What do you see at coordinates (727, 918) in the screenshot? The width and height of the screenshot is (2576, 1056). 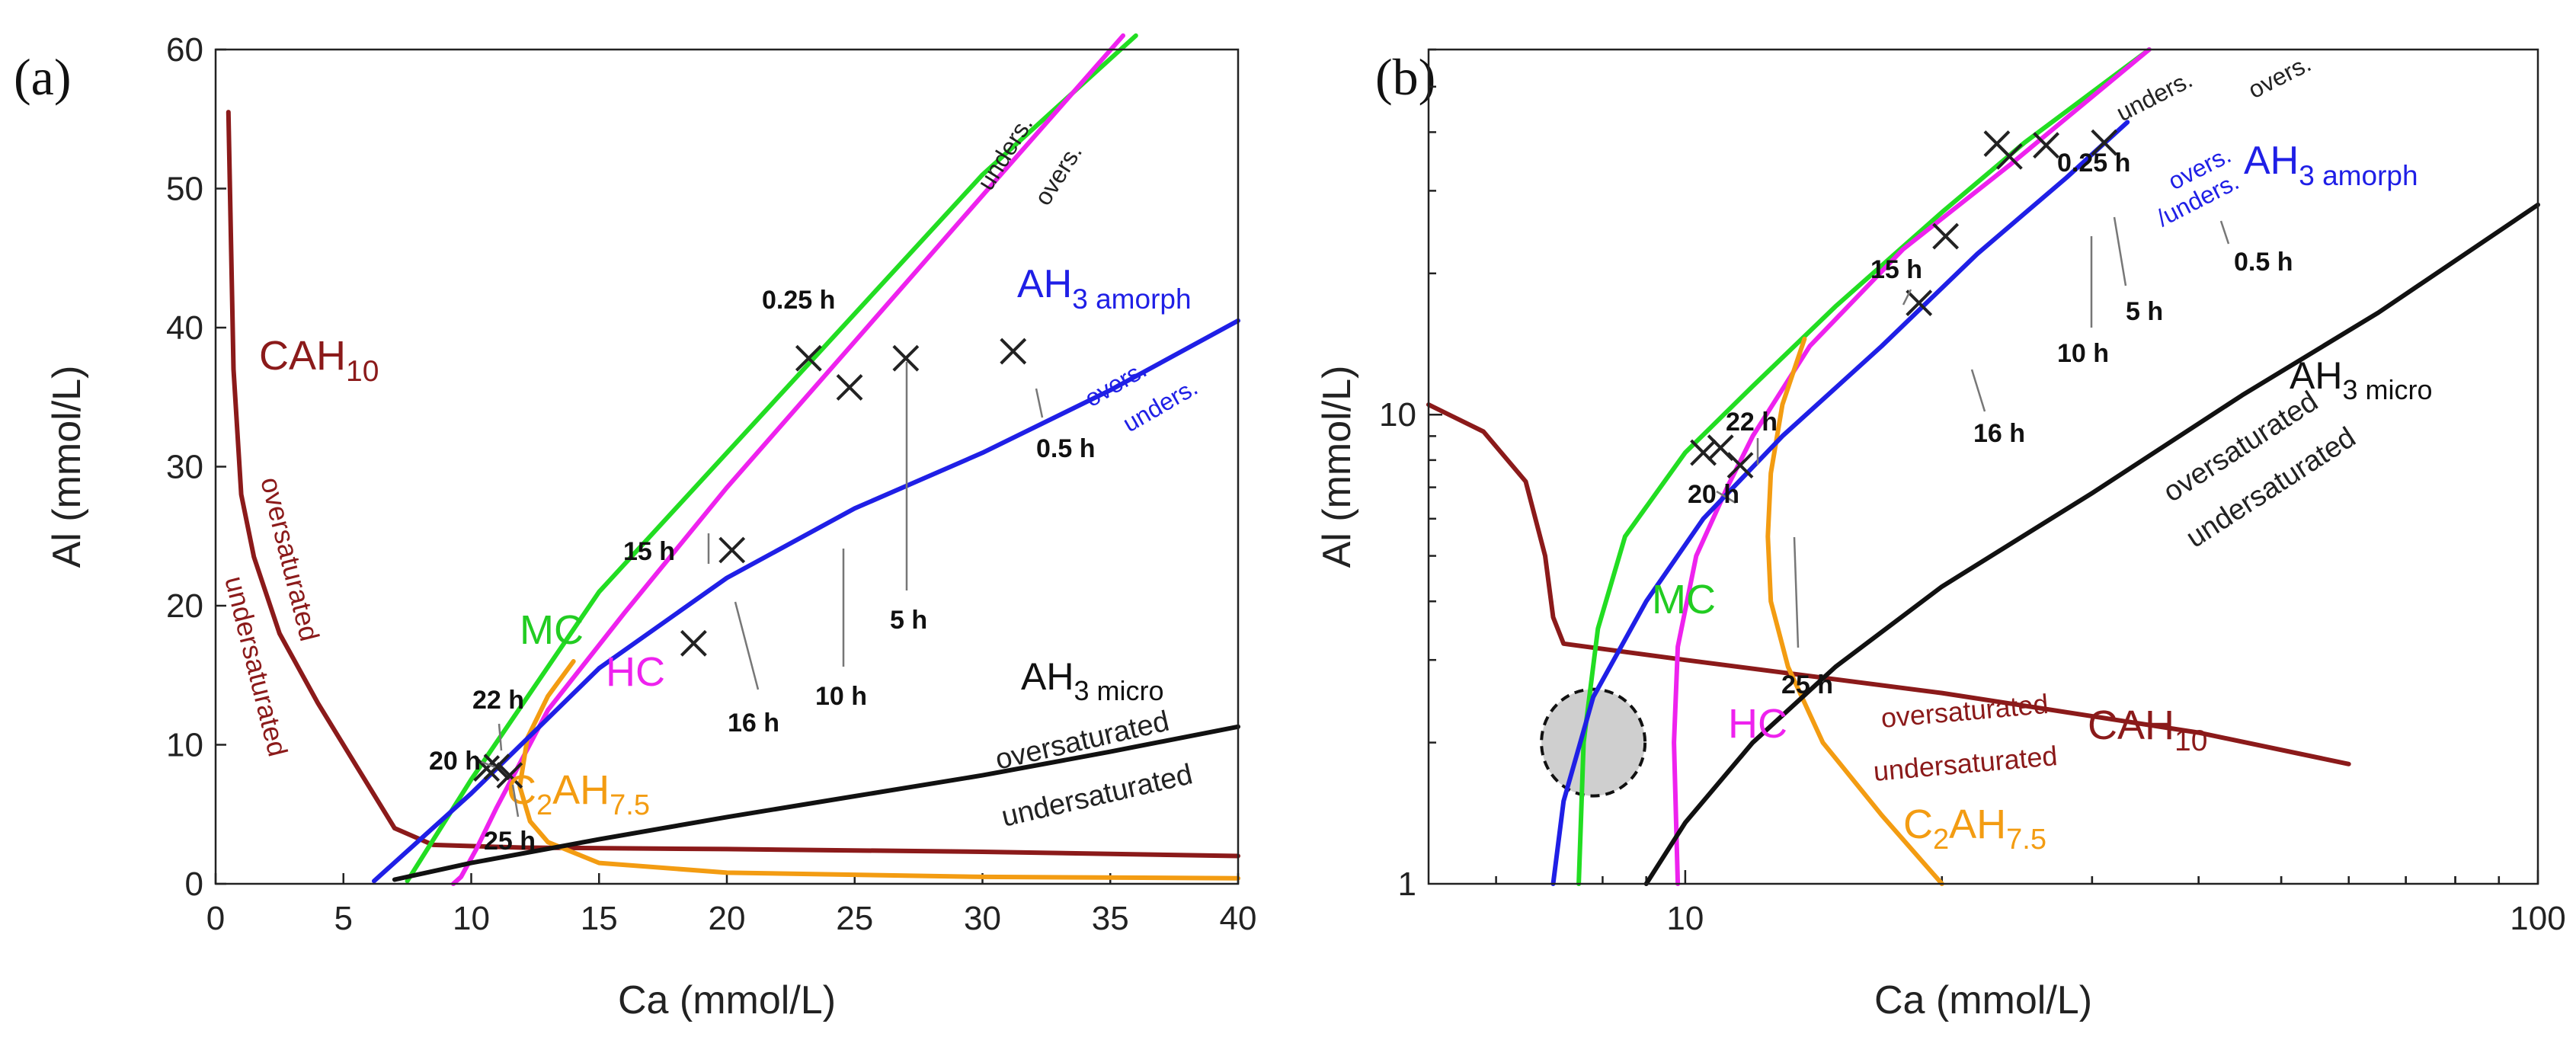 I see `x-tick-label: 20` at bounding box center [727, 918].